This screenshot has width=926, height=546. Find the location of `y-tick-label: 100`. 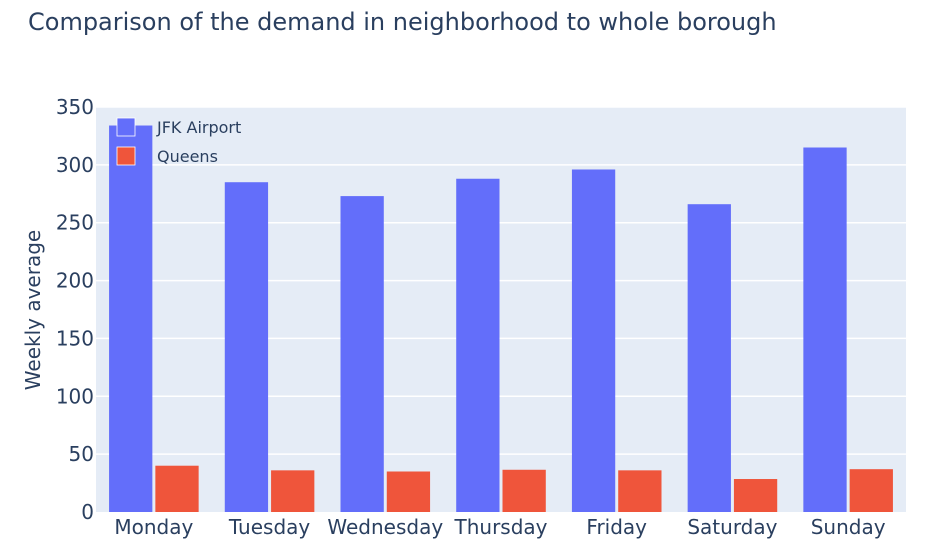

y-tick-label: 100 is located at coordinates (75, 396).